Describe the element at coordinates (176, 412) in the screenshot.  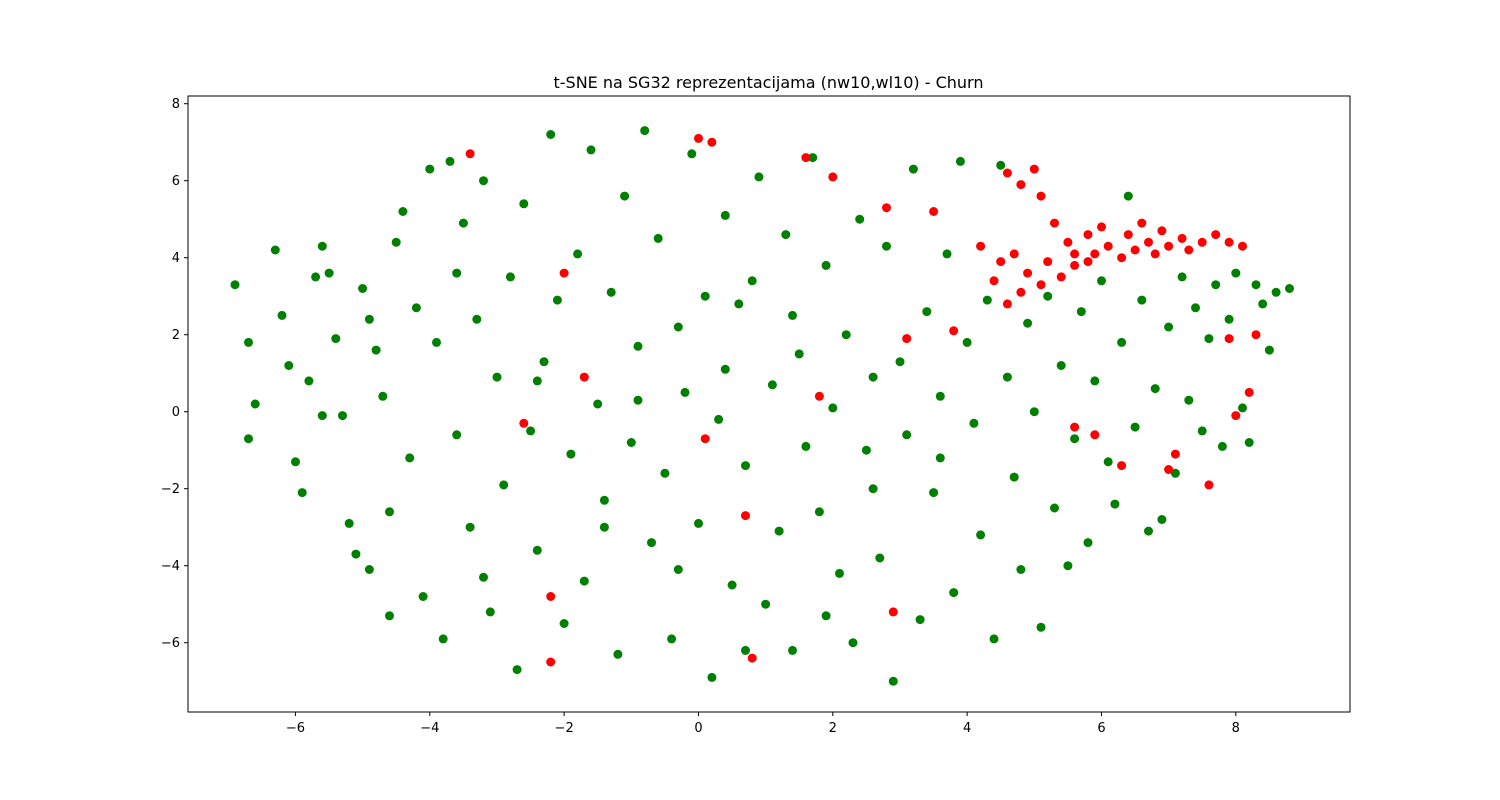
I see `y-tick-label: 0` at that location.